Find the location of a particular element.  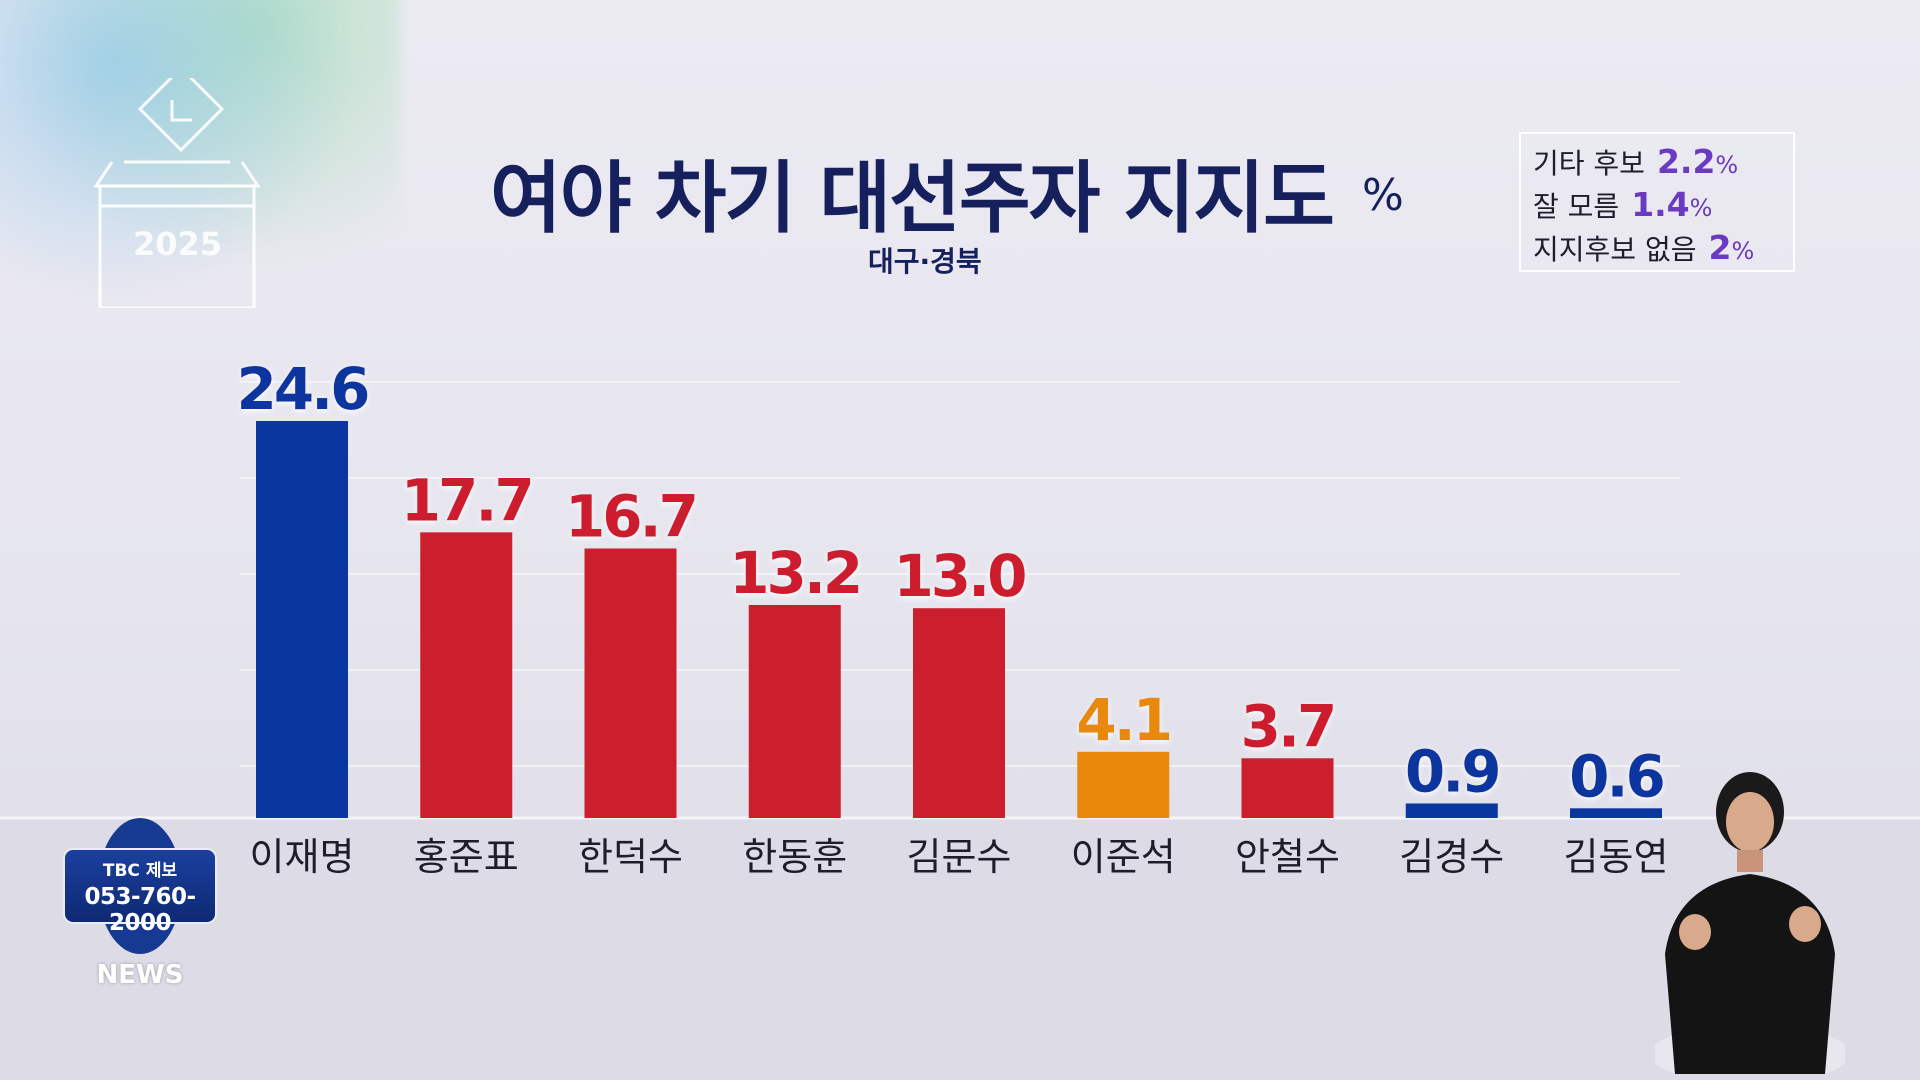

tbc-report-badge: TBC 제보 053-760-2000 is located at coordinates (140, 892).